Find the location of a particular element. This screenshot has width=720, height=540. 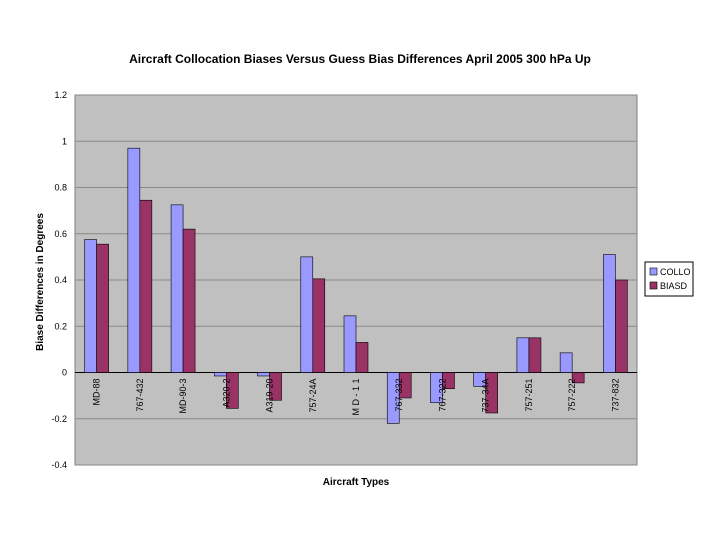

y-tick-label: -0.2 is located at coordinates (59, 419).